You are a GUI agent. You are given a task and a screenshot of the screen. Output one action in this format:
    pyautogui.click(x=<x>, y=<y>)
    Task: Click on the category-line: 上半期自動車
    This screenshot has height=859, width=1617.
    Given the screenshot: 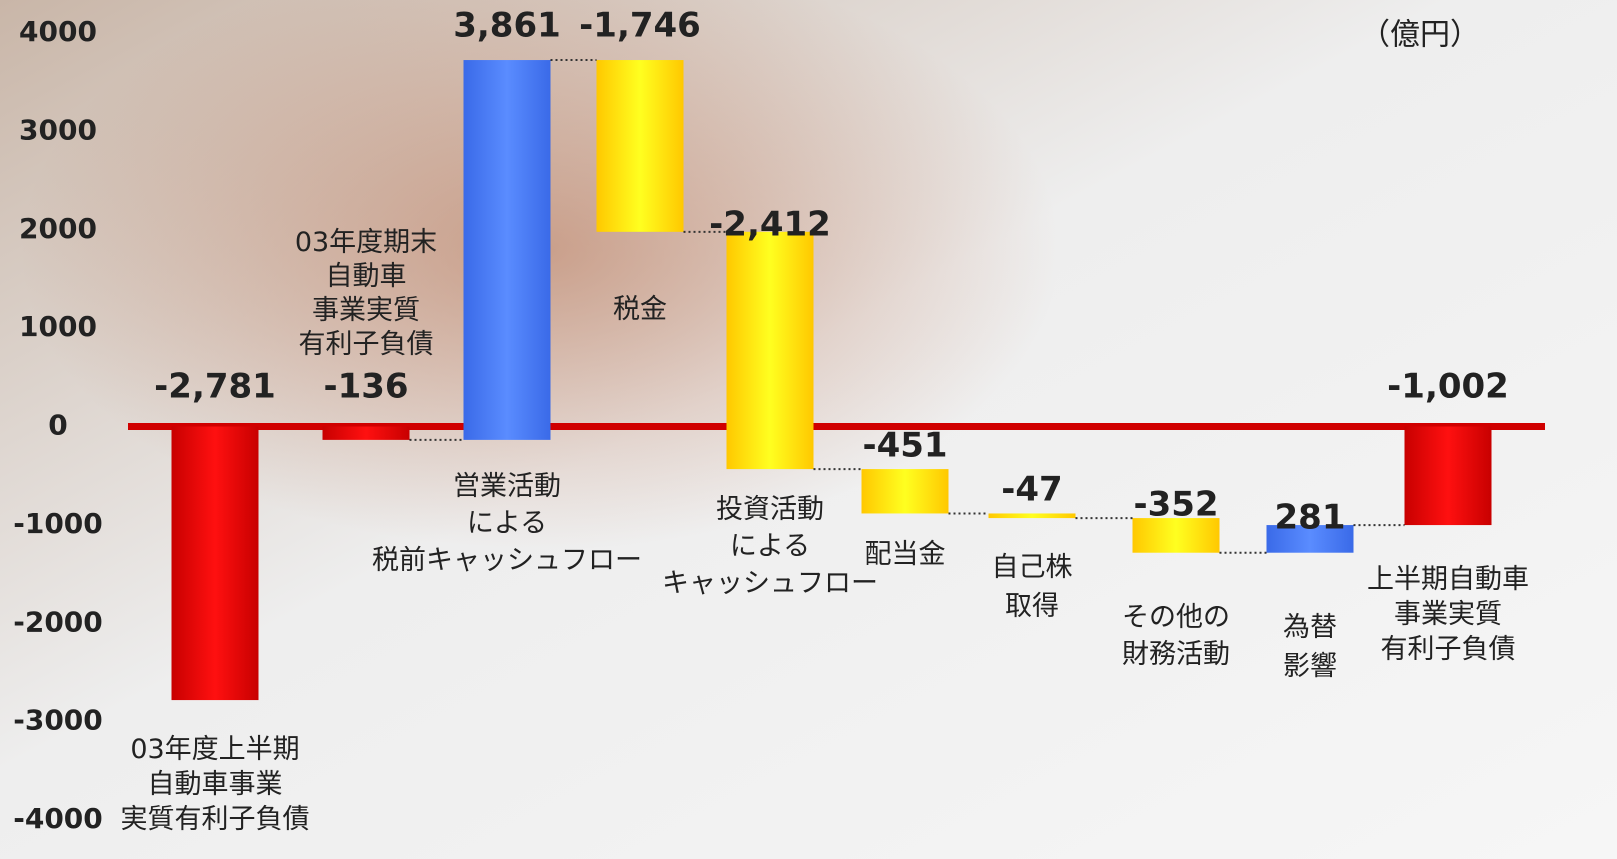 What is the action you would take?
    pyautogui.click(x=1448, y=579)
    